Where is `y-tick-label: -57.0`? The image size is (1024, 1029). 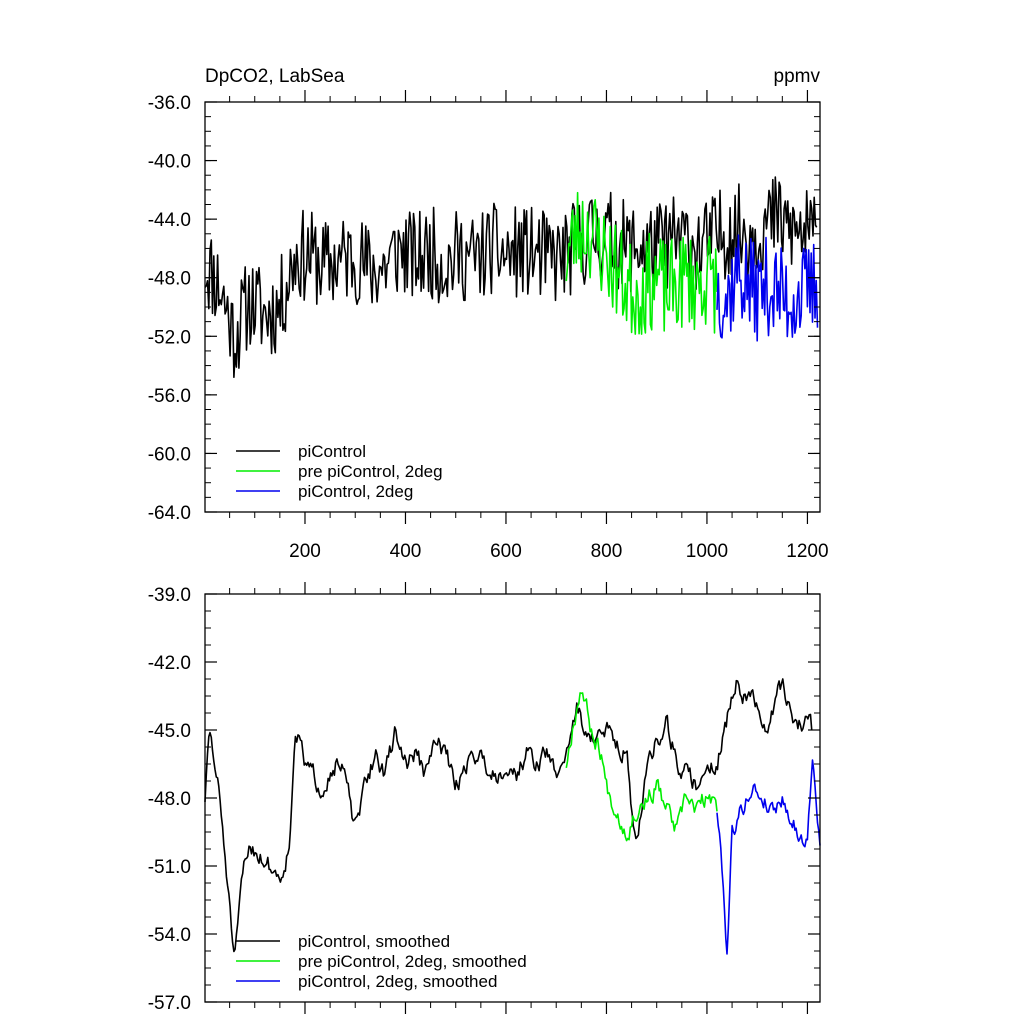
y-tick-label: -57.0 is located at coordinates (169, 1003).